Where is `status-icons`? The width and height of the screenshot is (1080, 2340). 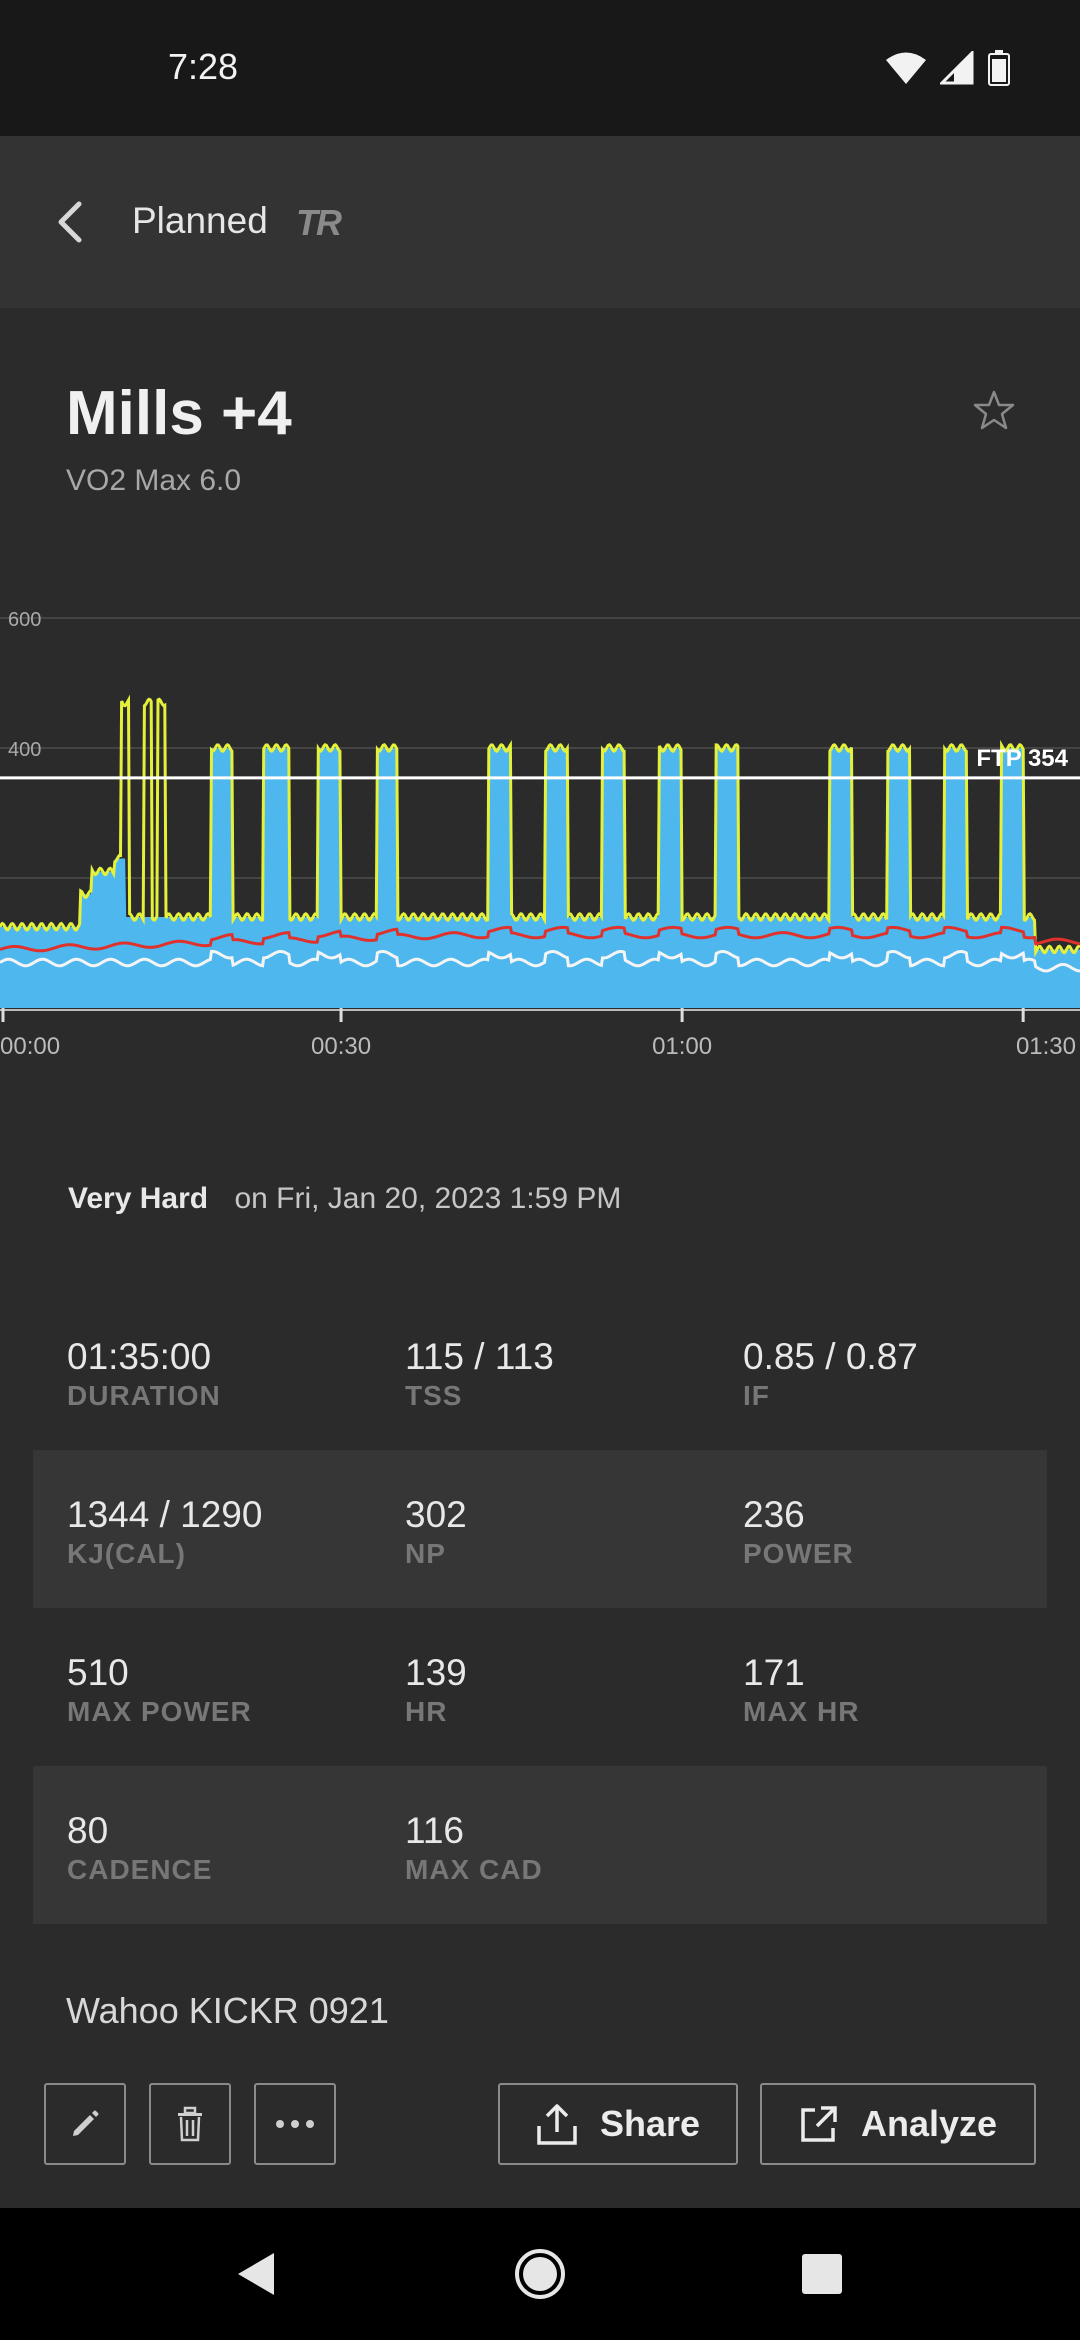 status-icons is located at coordinates (948, 68).